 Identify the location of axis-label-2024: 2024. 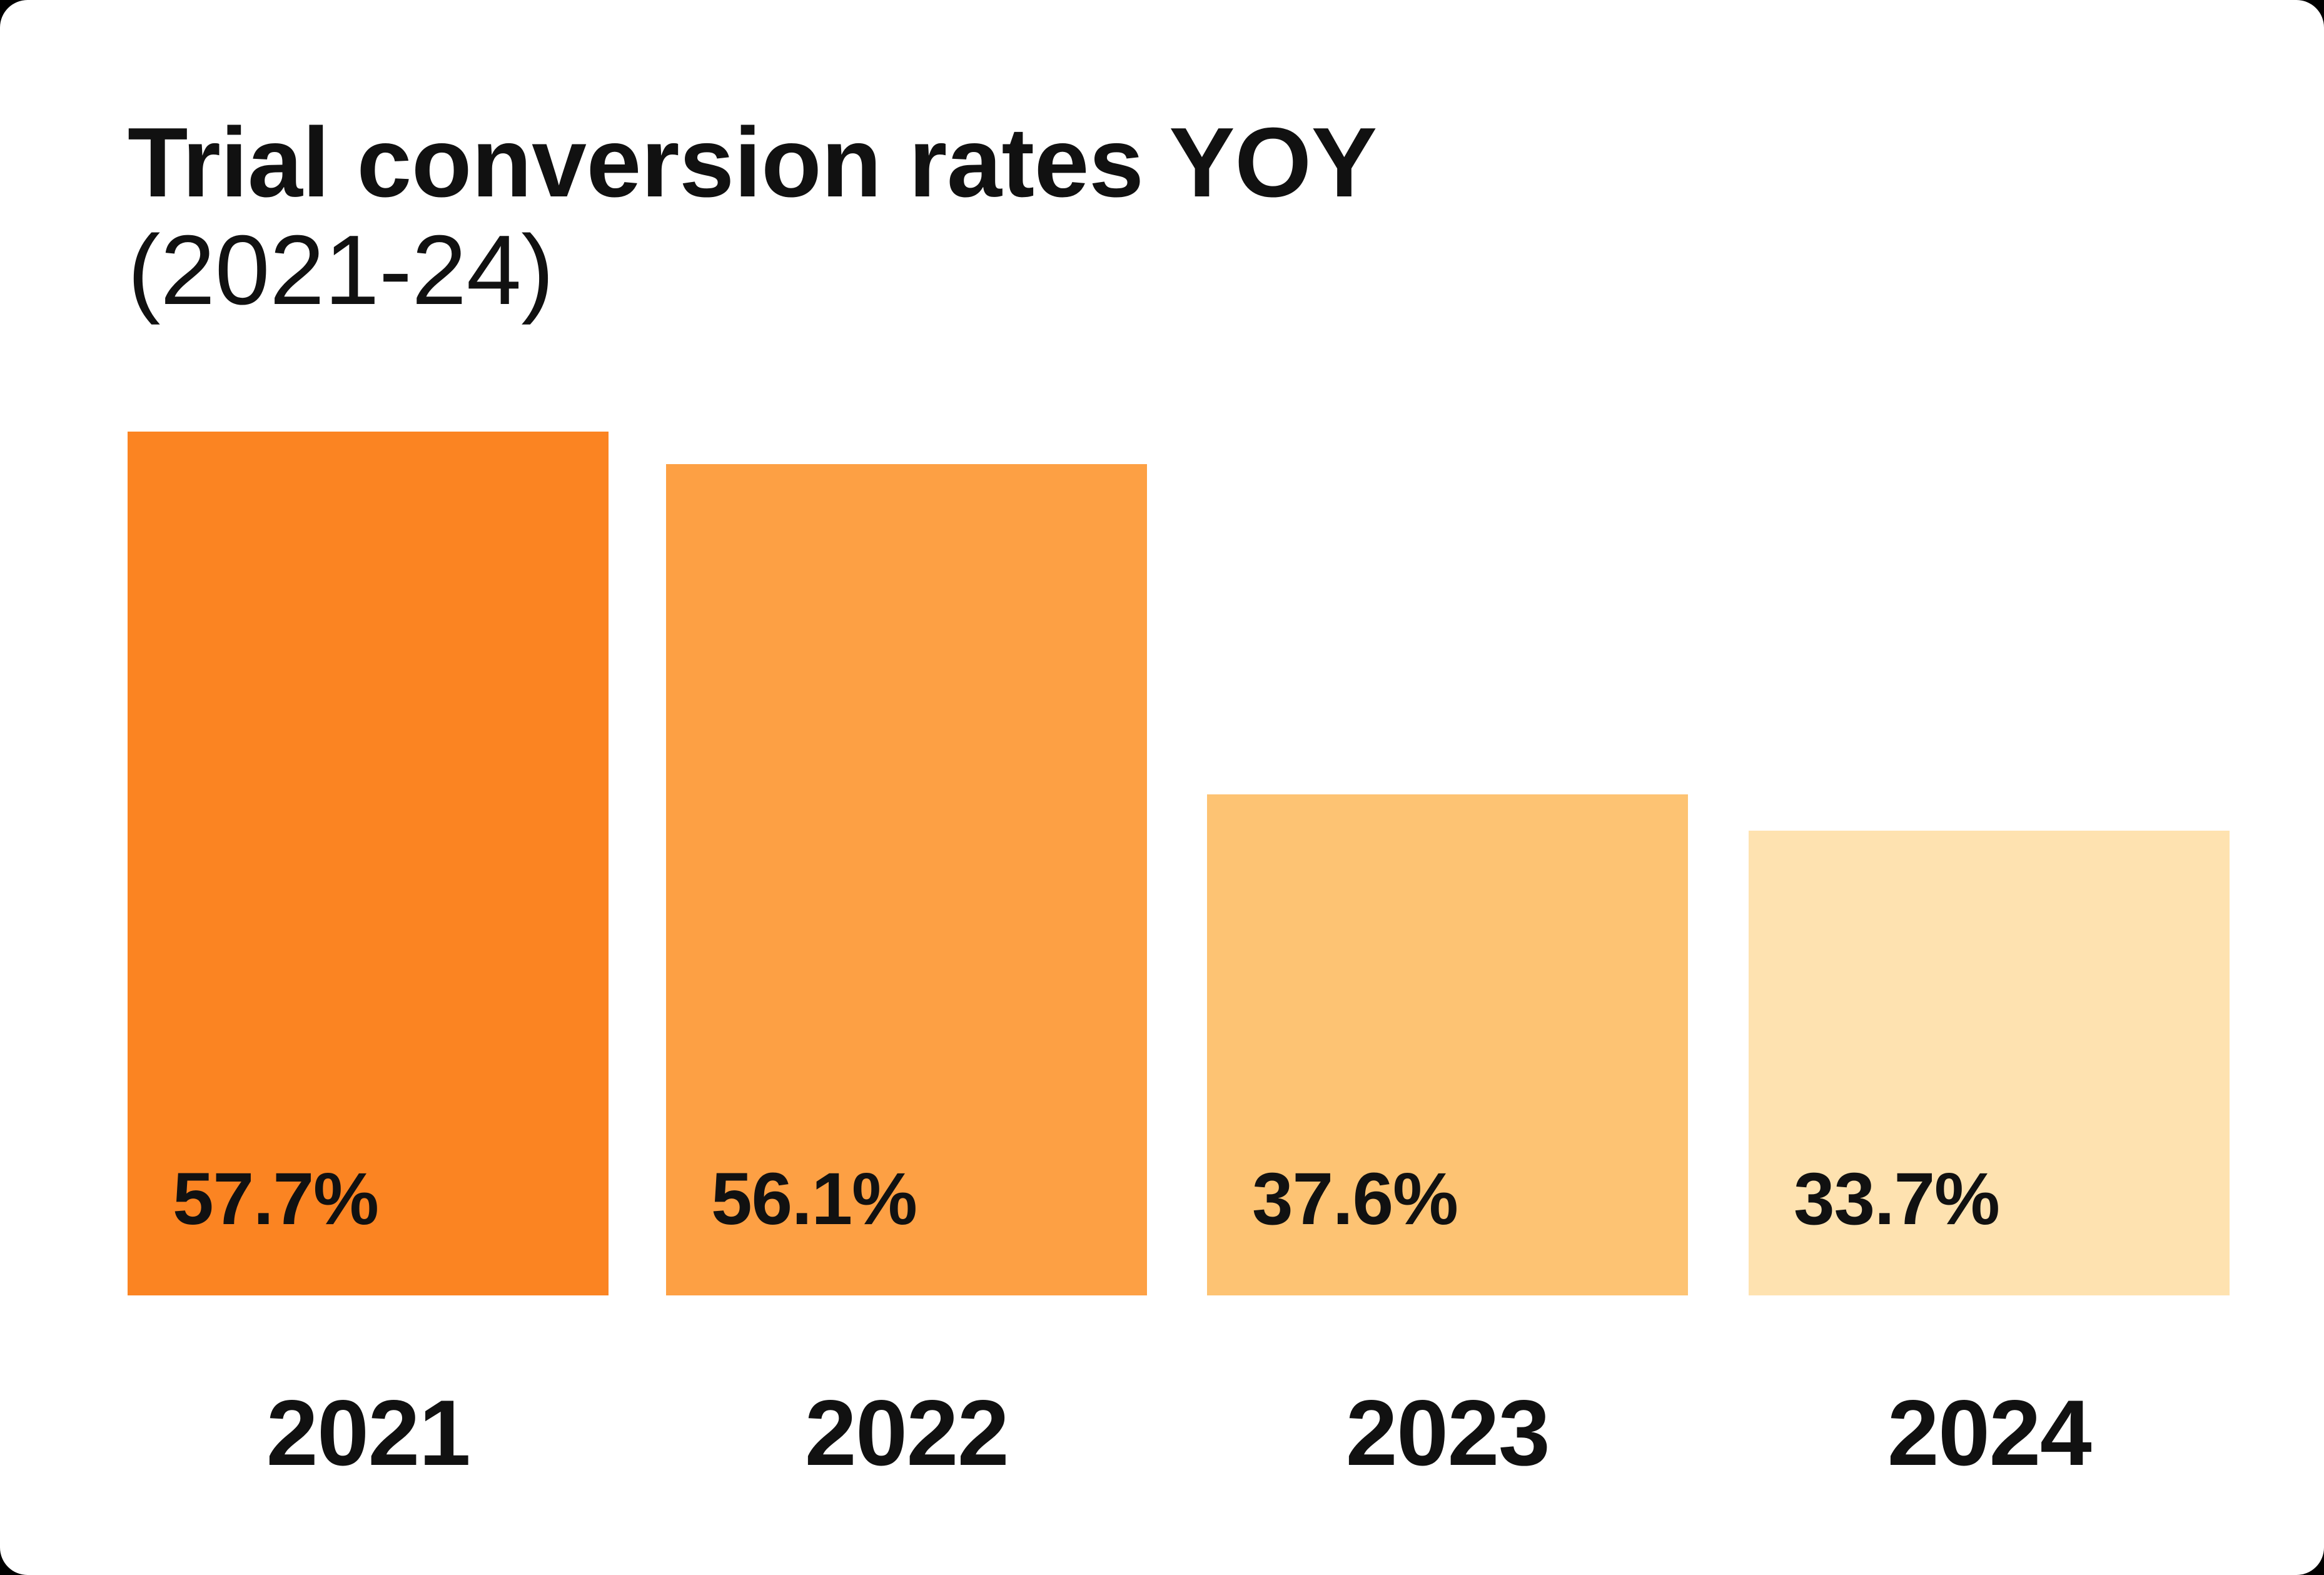
(1989, 1432).